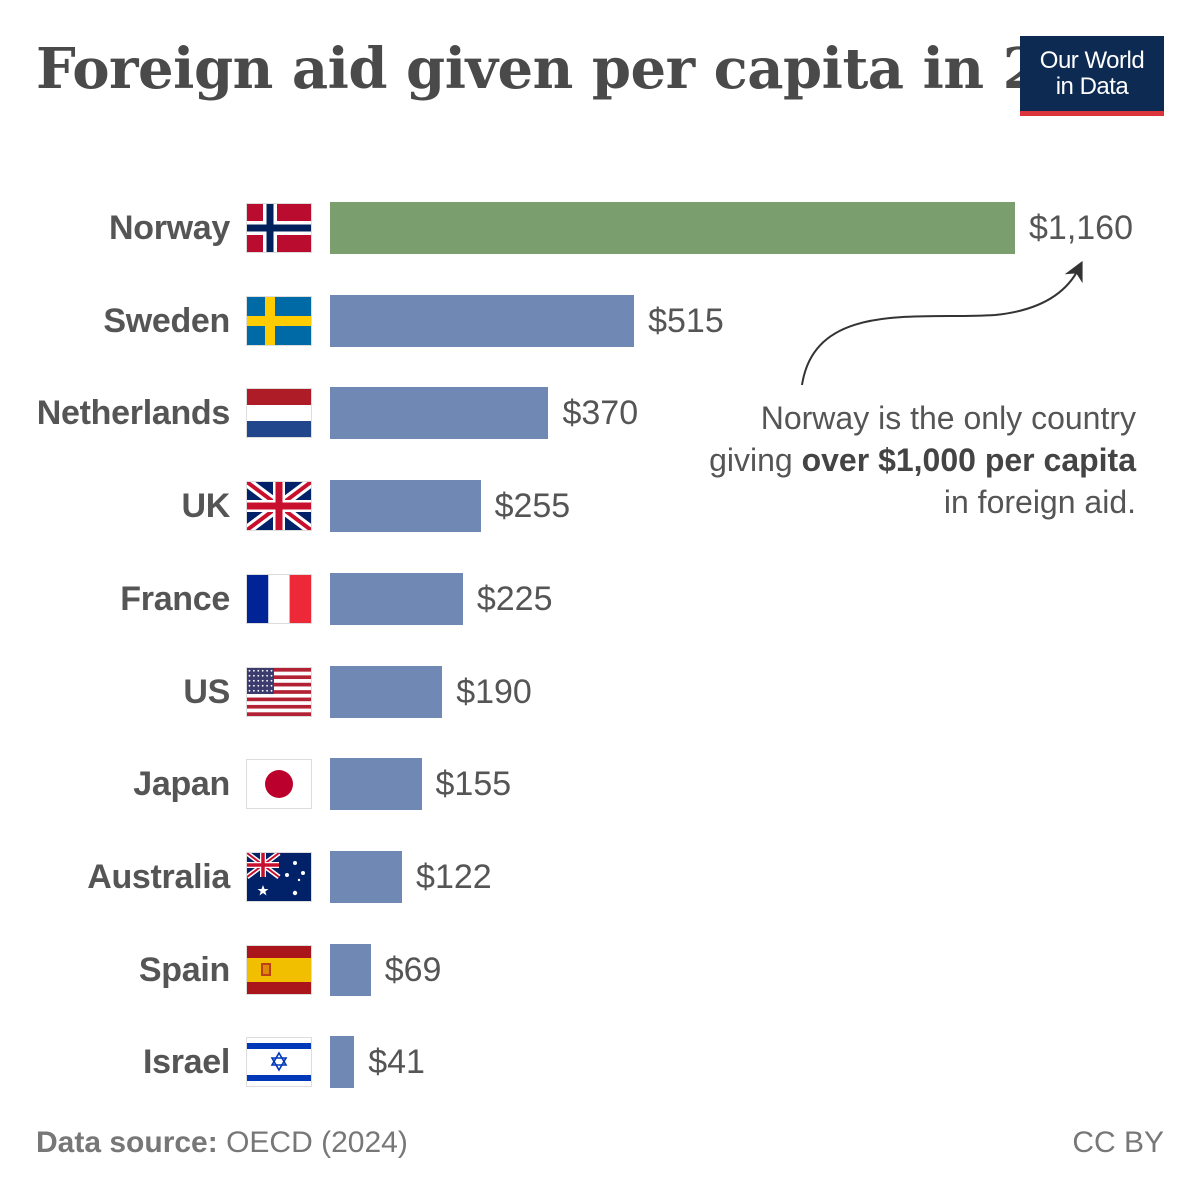 This screenshot has height=1200, width=1200. Describe the element at coordinates (1118, 1142) in the screenshot. I see `license-label: CC BY` at that location.